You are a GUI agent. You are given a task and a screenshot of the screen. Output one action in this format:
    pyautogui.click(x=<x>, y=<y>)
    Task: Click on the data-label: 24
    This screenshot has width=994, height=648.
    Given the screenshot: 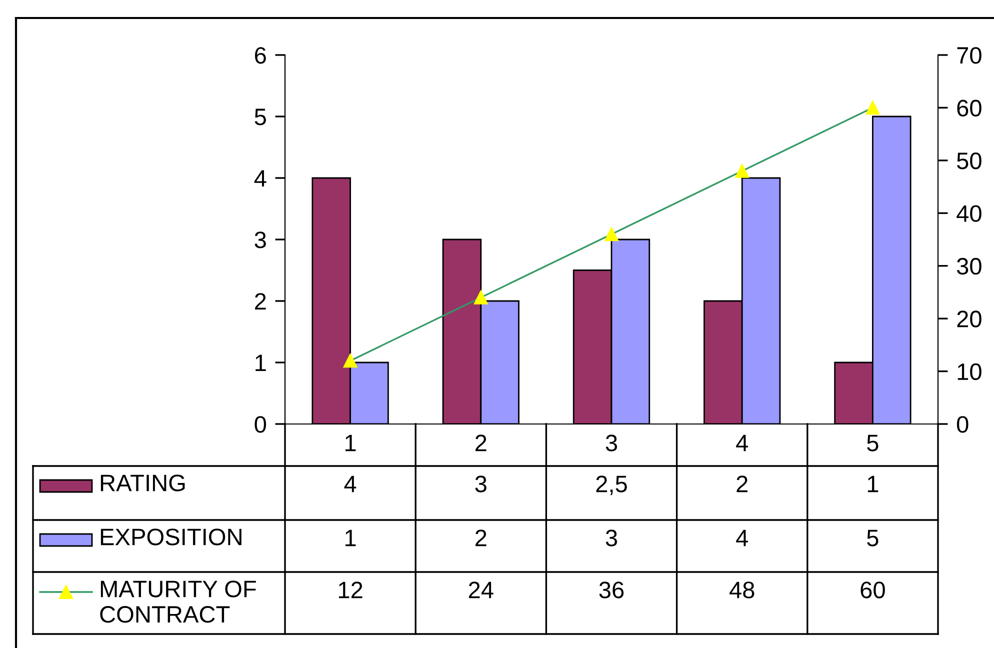 What is the action you would take?
    pyautogui.click(x=481, y=590)
    